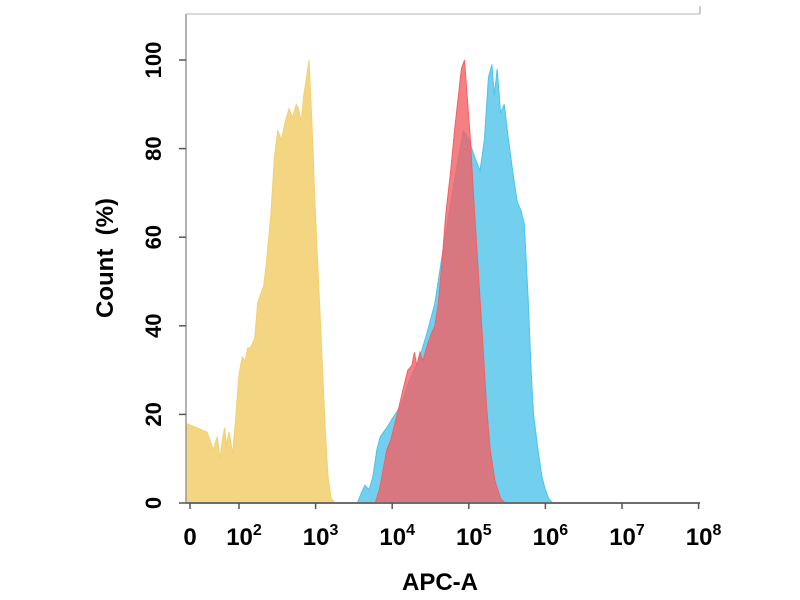 This screenshot has width=800, height=600. What do you see at coordinates (153, 414) in the screenshot?
I see `y-tick-label: 20` at bounding box center [153, 414].